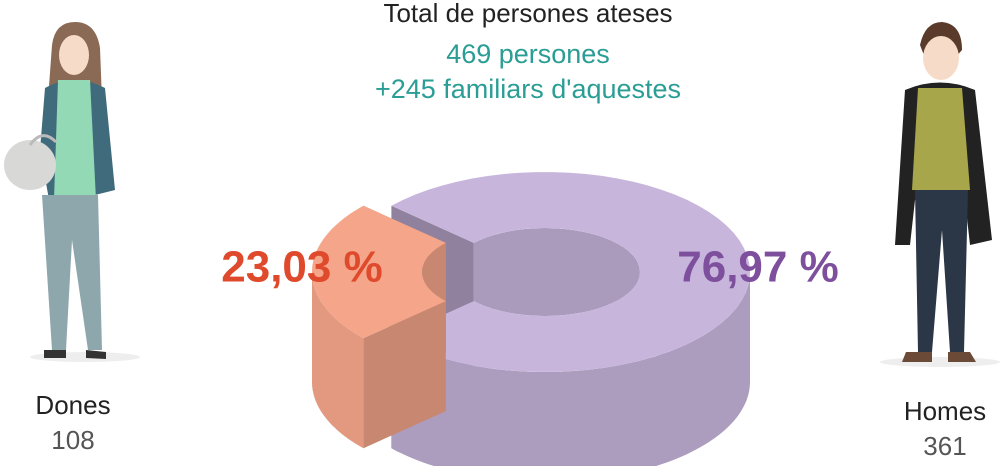  What do you see at coordinates (944, 446) in the screenshot?
I see `count-label: 361` at bounding box center [944, 446].